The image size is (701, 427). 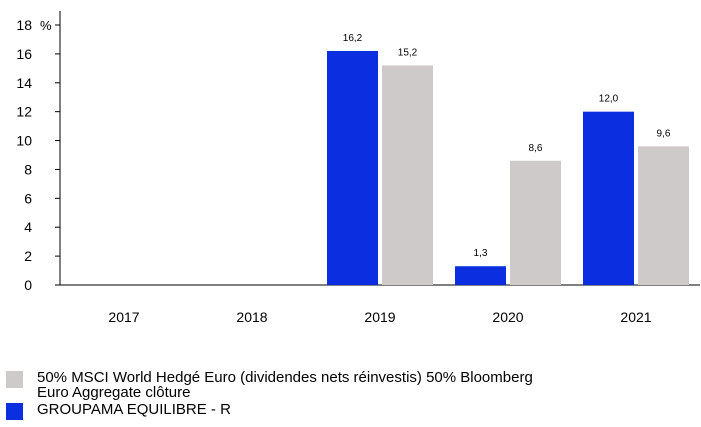 I want to click on y-tick-label: 2, so click(x=28, y=256).